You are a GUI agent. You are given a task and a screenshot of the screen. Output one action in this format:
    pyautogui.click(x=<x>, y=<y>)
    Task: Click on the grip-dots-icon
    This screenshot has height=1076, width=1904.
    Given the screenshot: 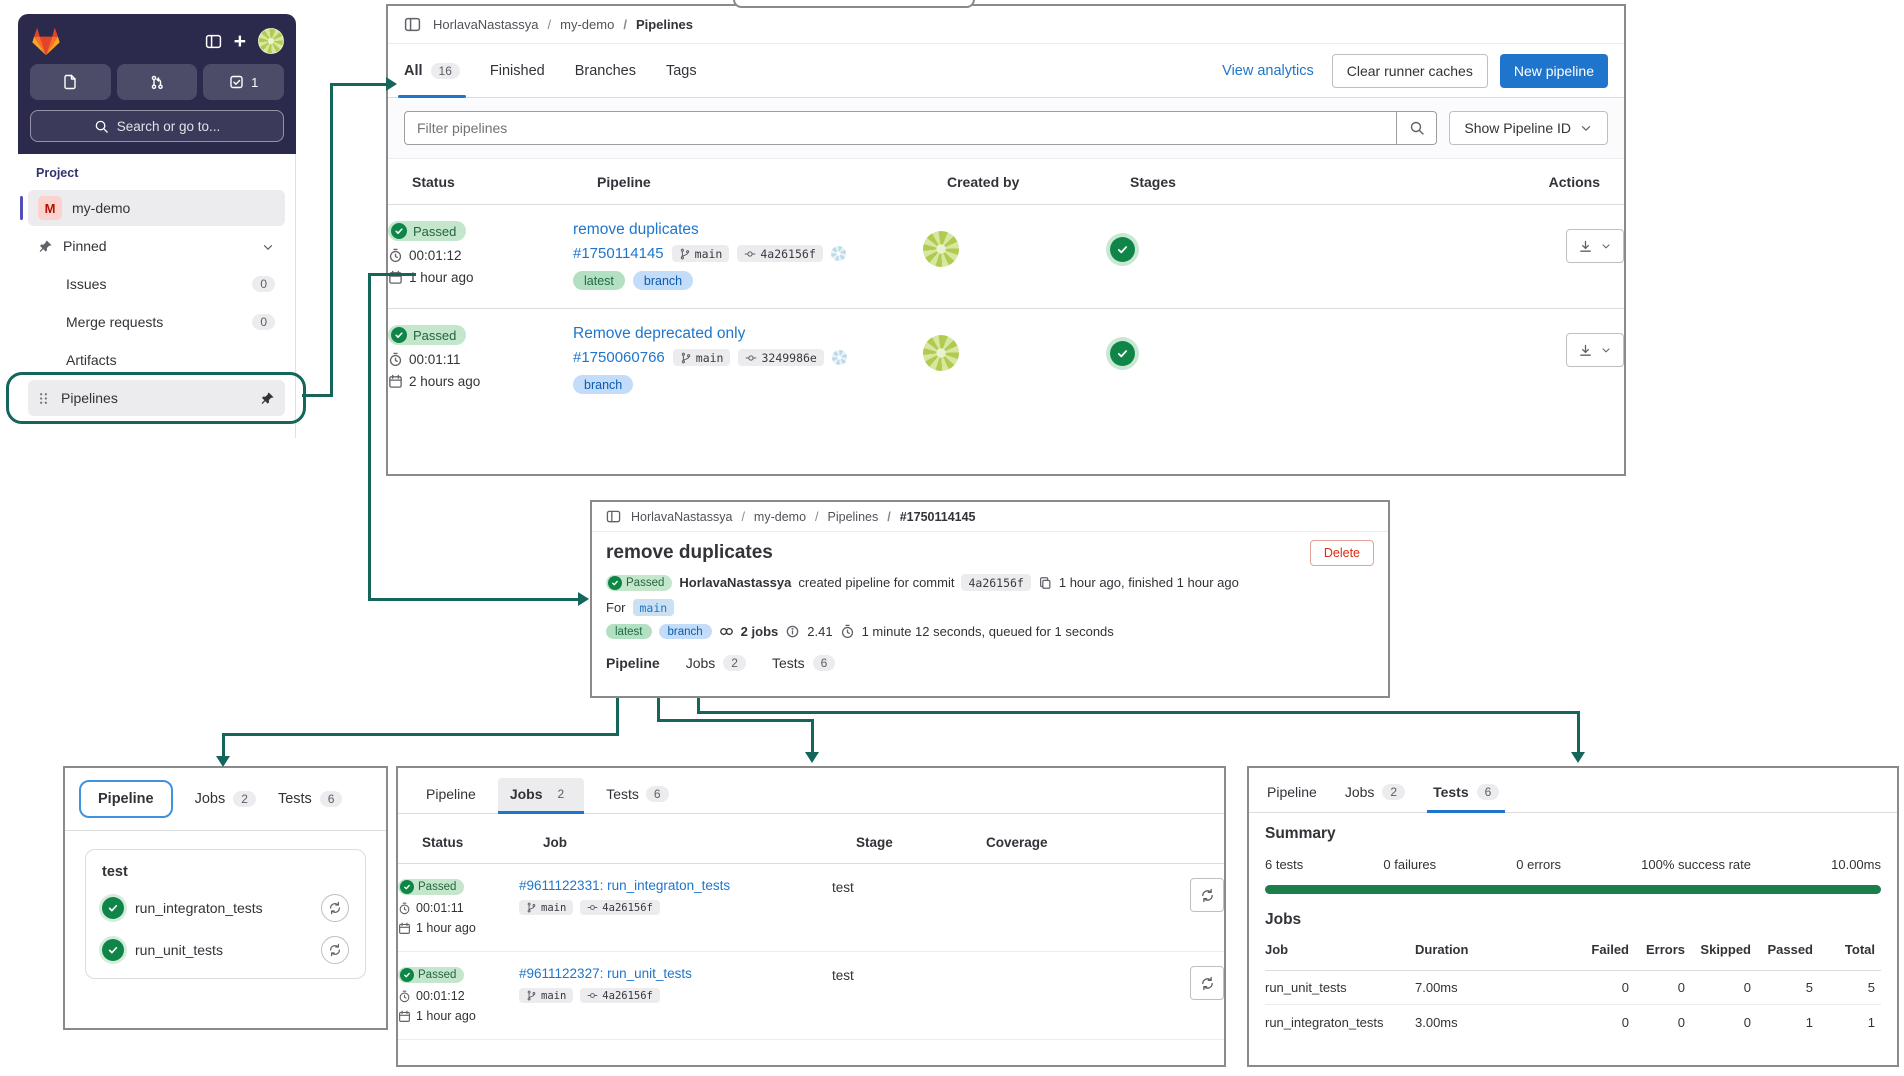 What is the action you would take?
    pyautogui.click(x=43, y=398)
    